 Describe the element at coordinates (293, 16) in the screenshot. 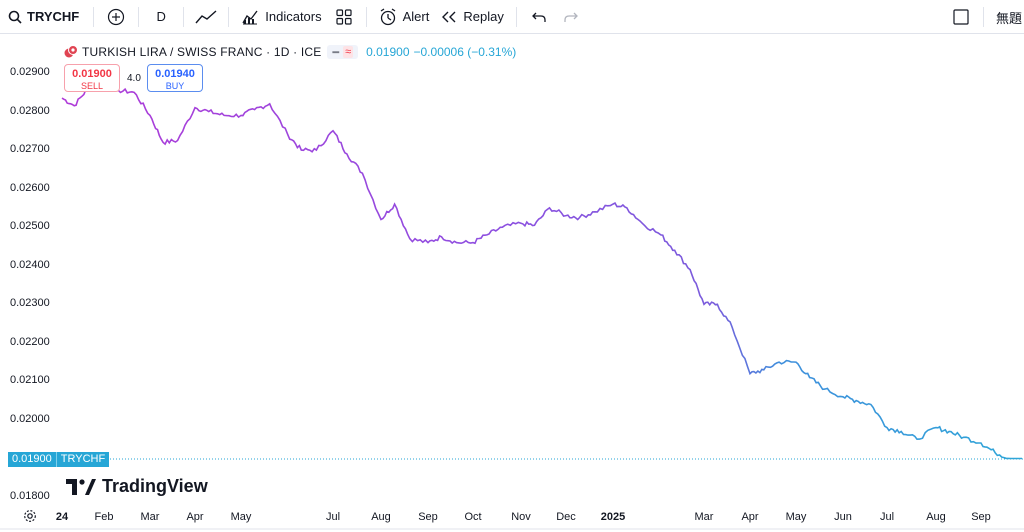

I see `indicators-label: Indicators` at that location.